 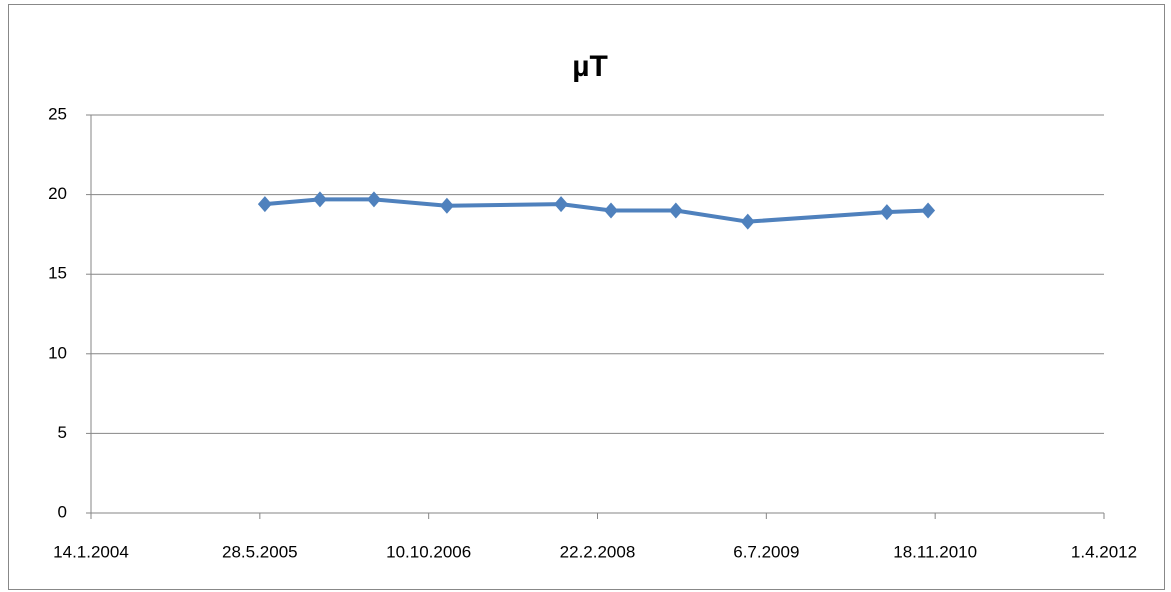 What do you see at coordinates (57, 273) in the screenshot?
I see `y-tick-label: 15` at bounding box center [57, 273].